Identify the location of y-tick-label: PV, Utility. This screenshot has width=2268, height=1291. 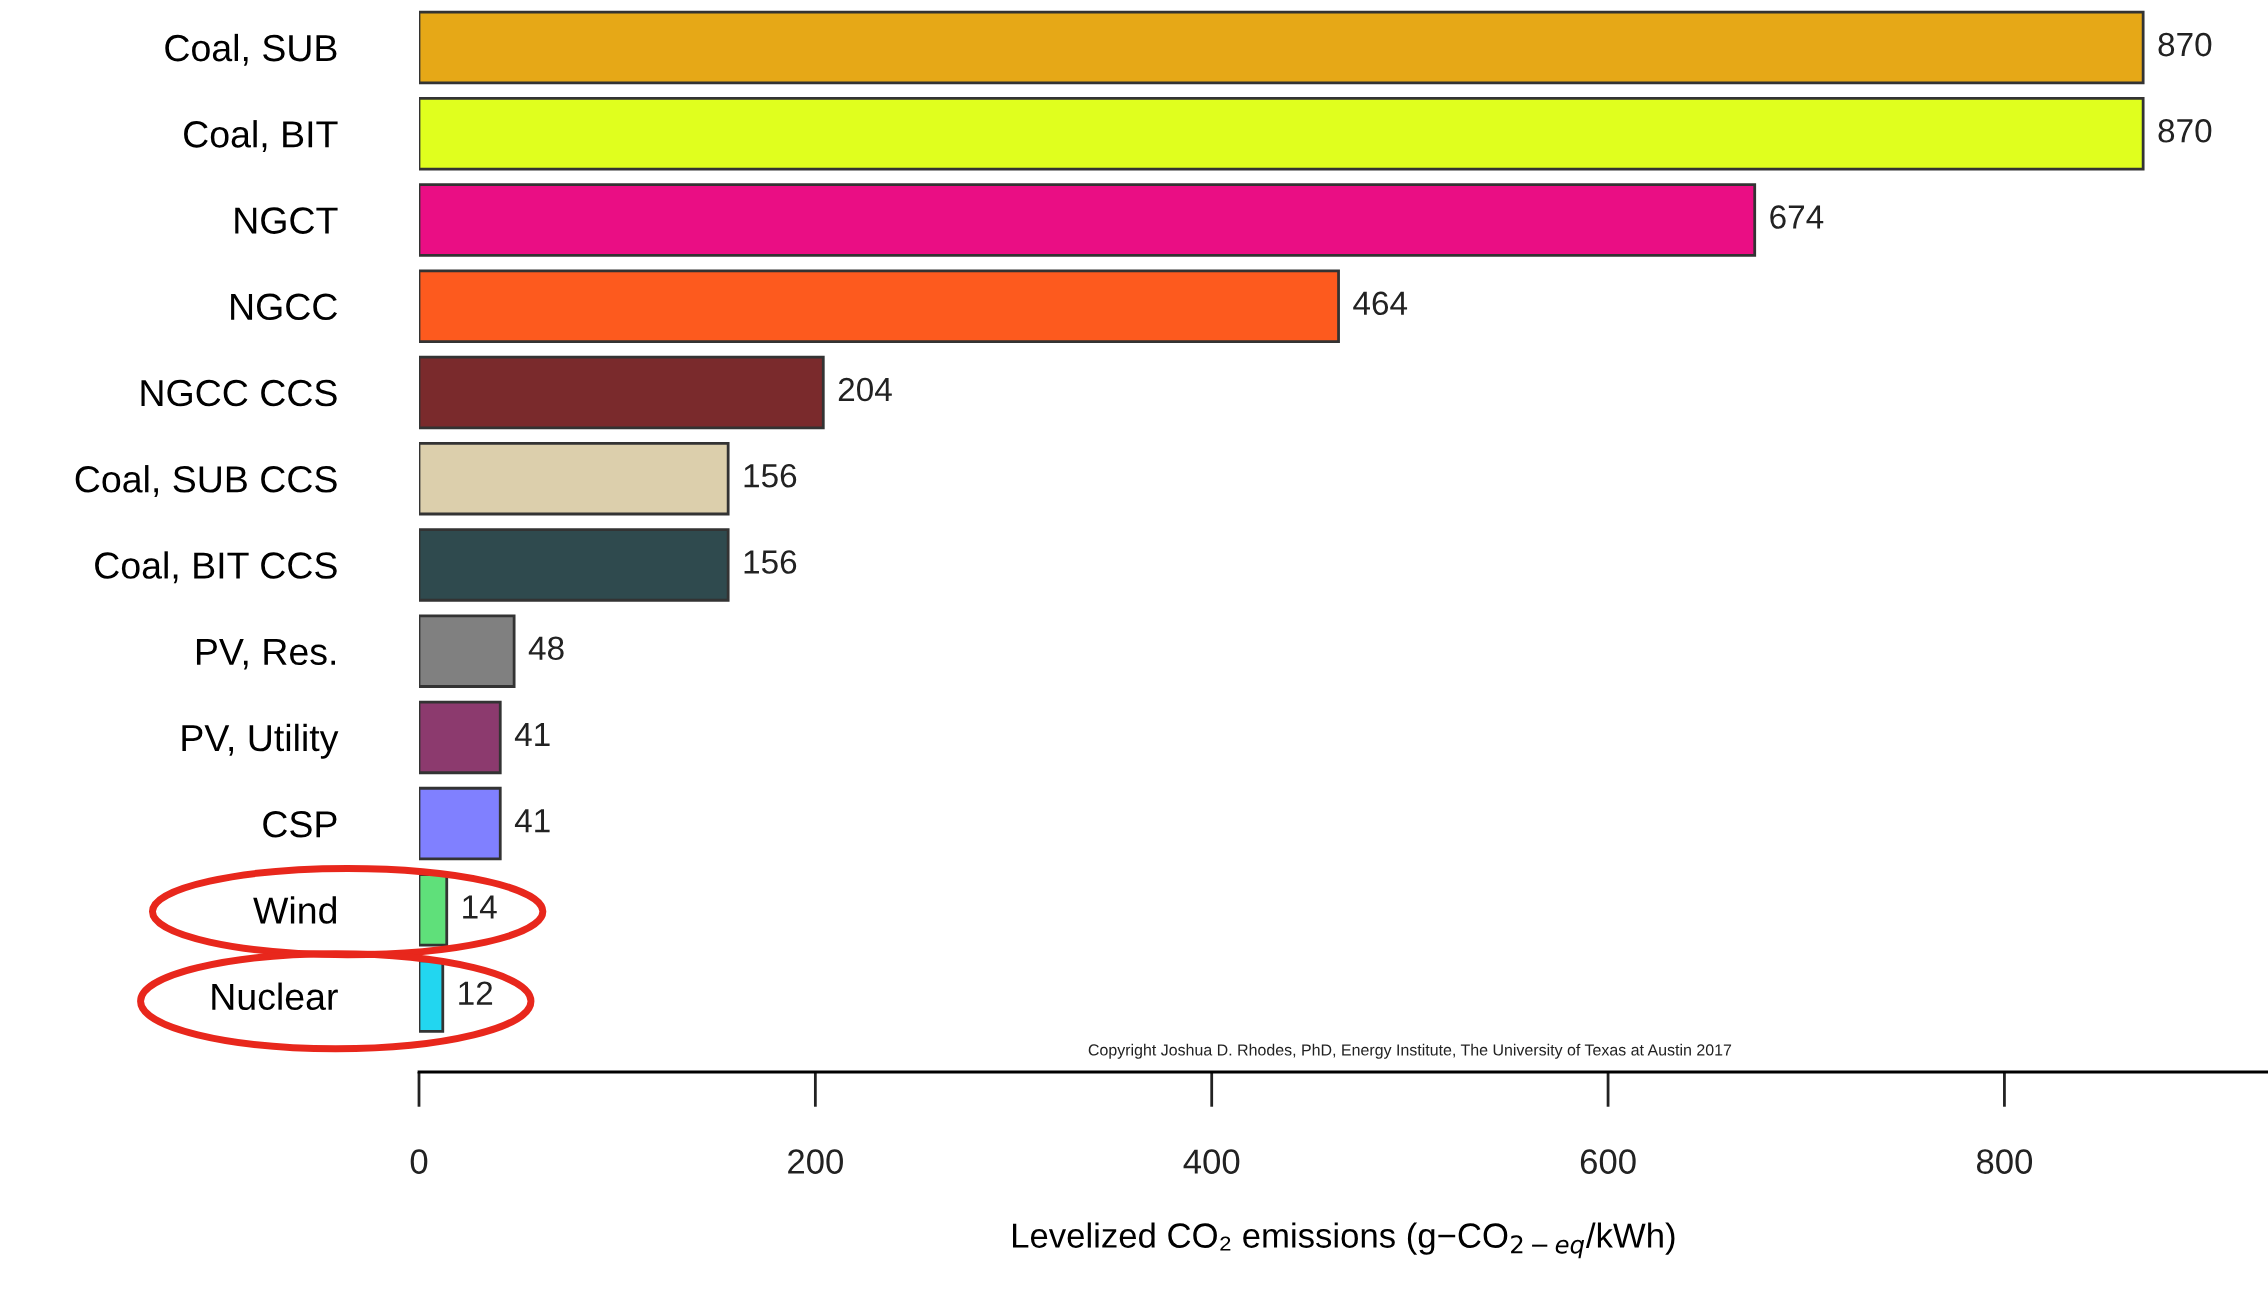
(260, 741).